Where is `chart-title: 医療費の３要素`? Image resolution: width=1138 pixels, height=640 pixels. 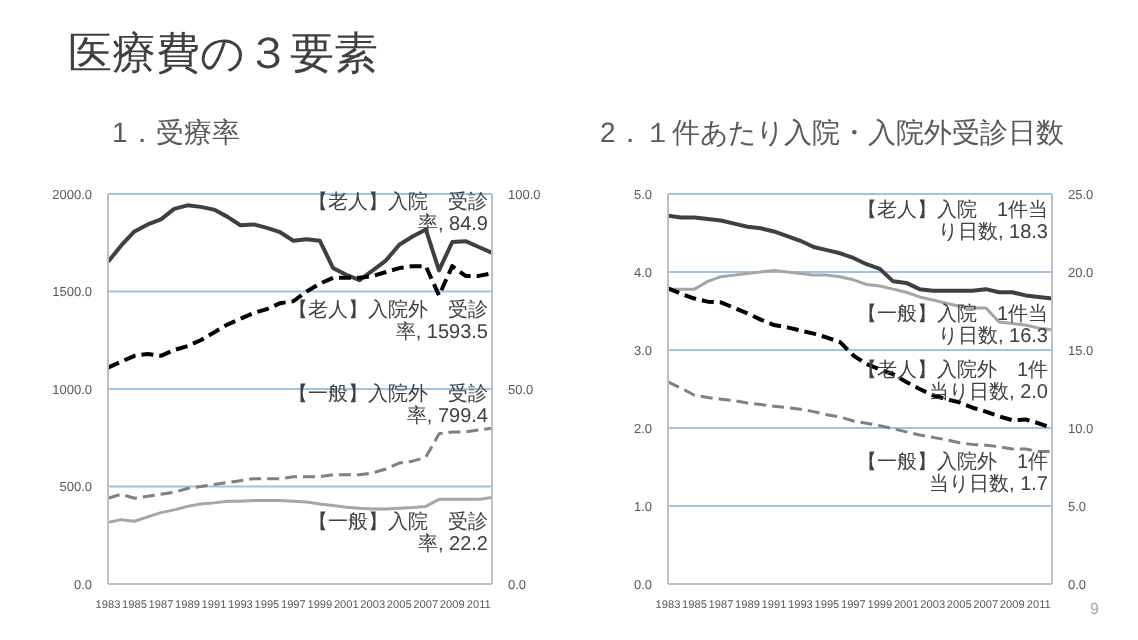 chart-title: 医療費の３要素 is located at coordinates (223, 54).